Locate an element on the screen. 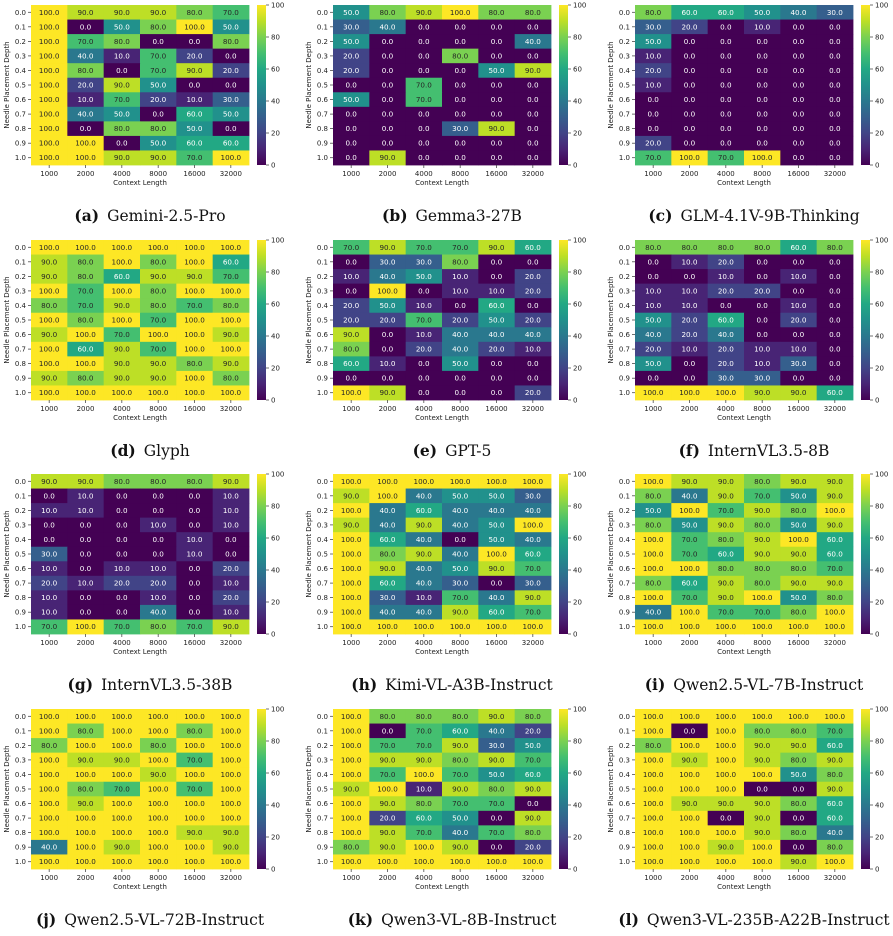 The width and height of the screenshot is (893, 936). y-tick-label: 1.0 is located at coordinates (624, 862).